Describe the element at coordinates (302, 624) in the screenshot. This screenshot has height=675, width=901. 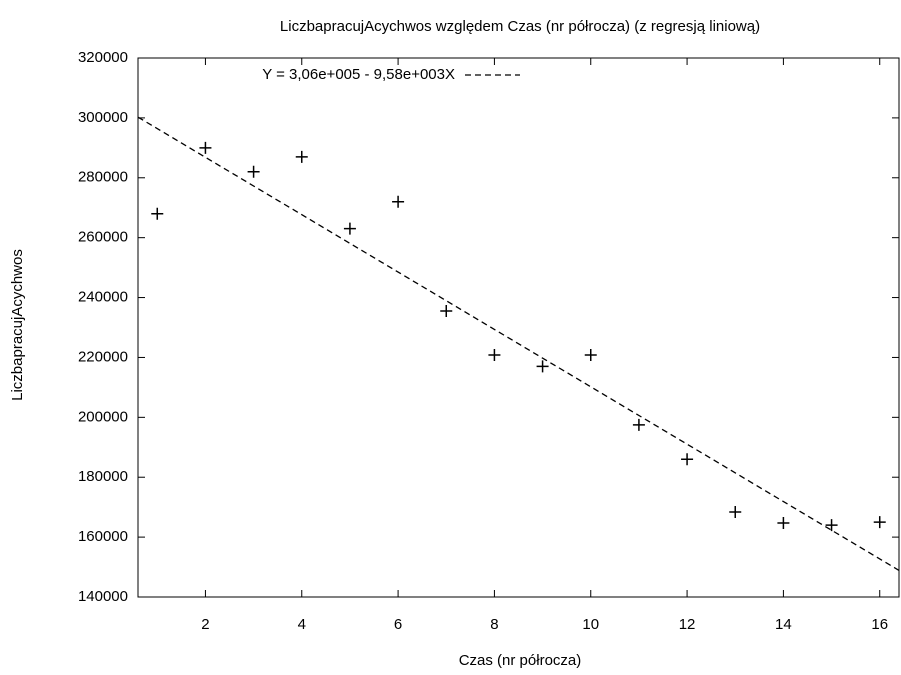
I see `x-tick-label: 4` at that location.